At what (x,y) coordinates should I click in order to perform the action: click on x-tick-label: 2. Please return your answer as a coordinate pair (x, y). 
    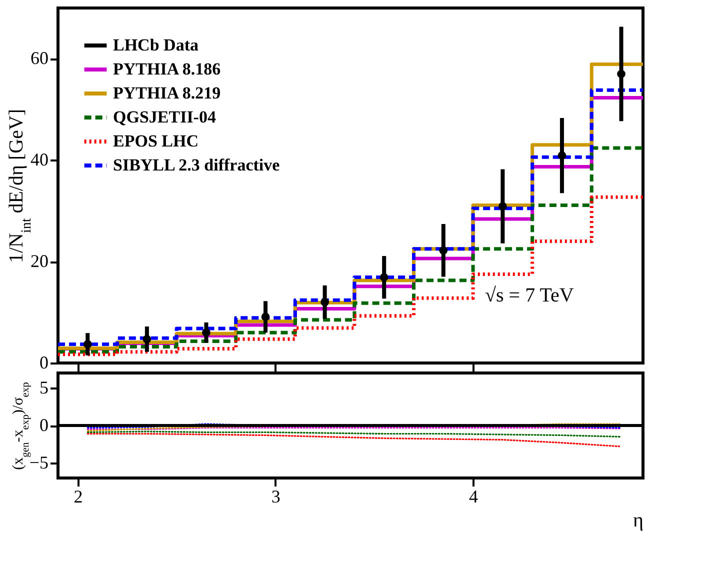
    Looking at the image, I should click on (78, 496).